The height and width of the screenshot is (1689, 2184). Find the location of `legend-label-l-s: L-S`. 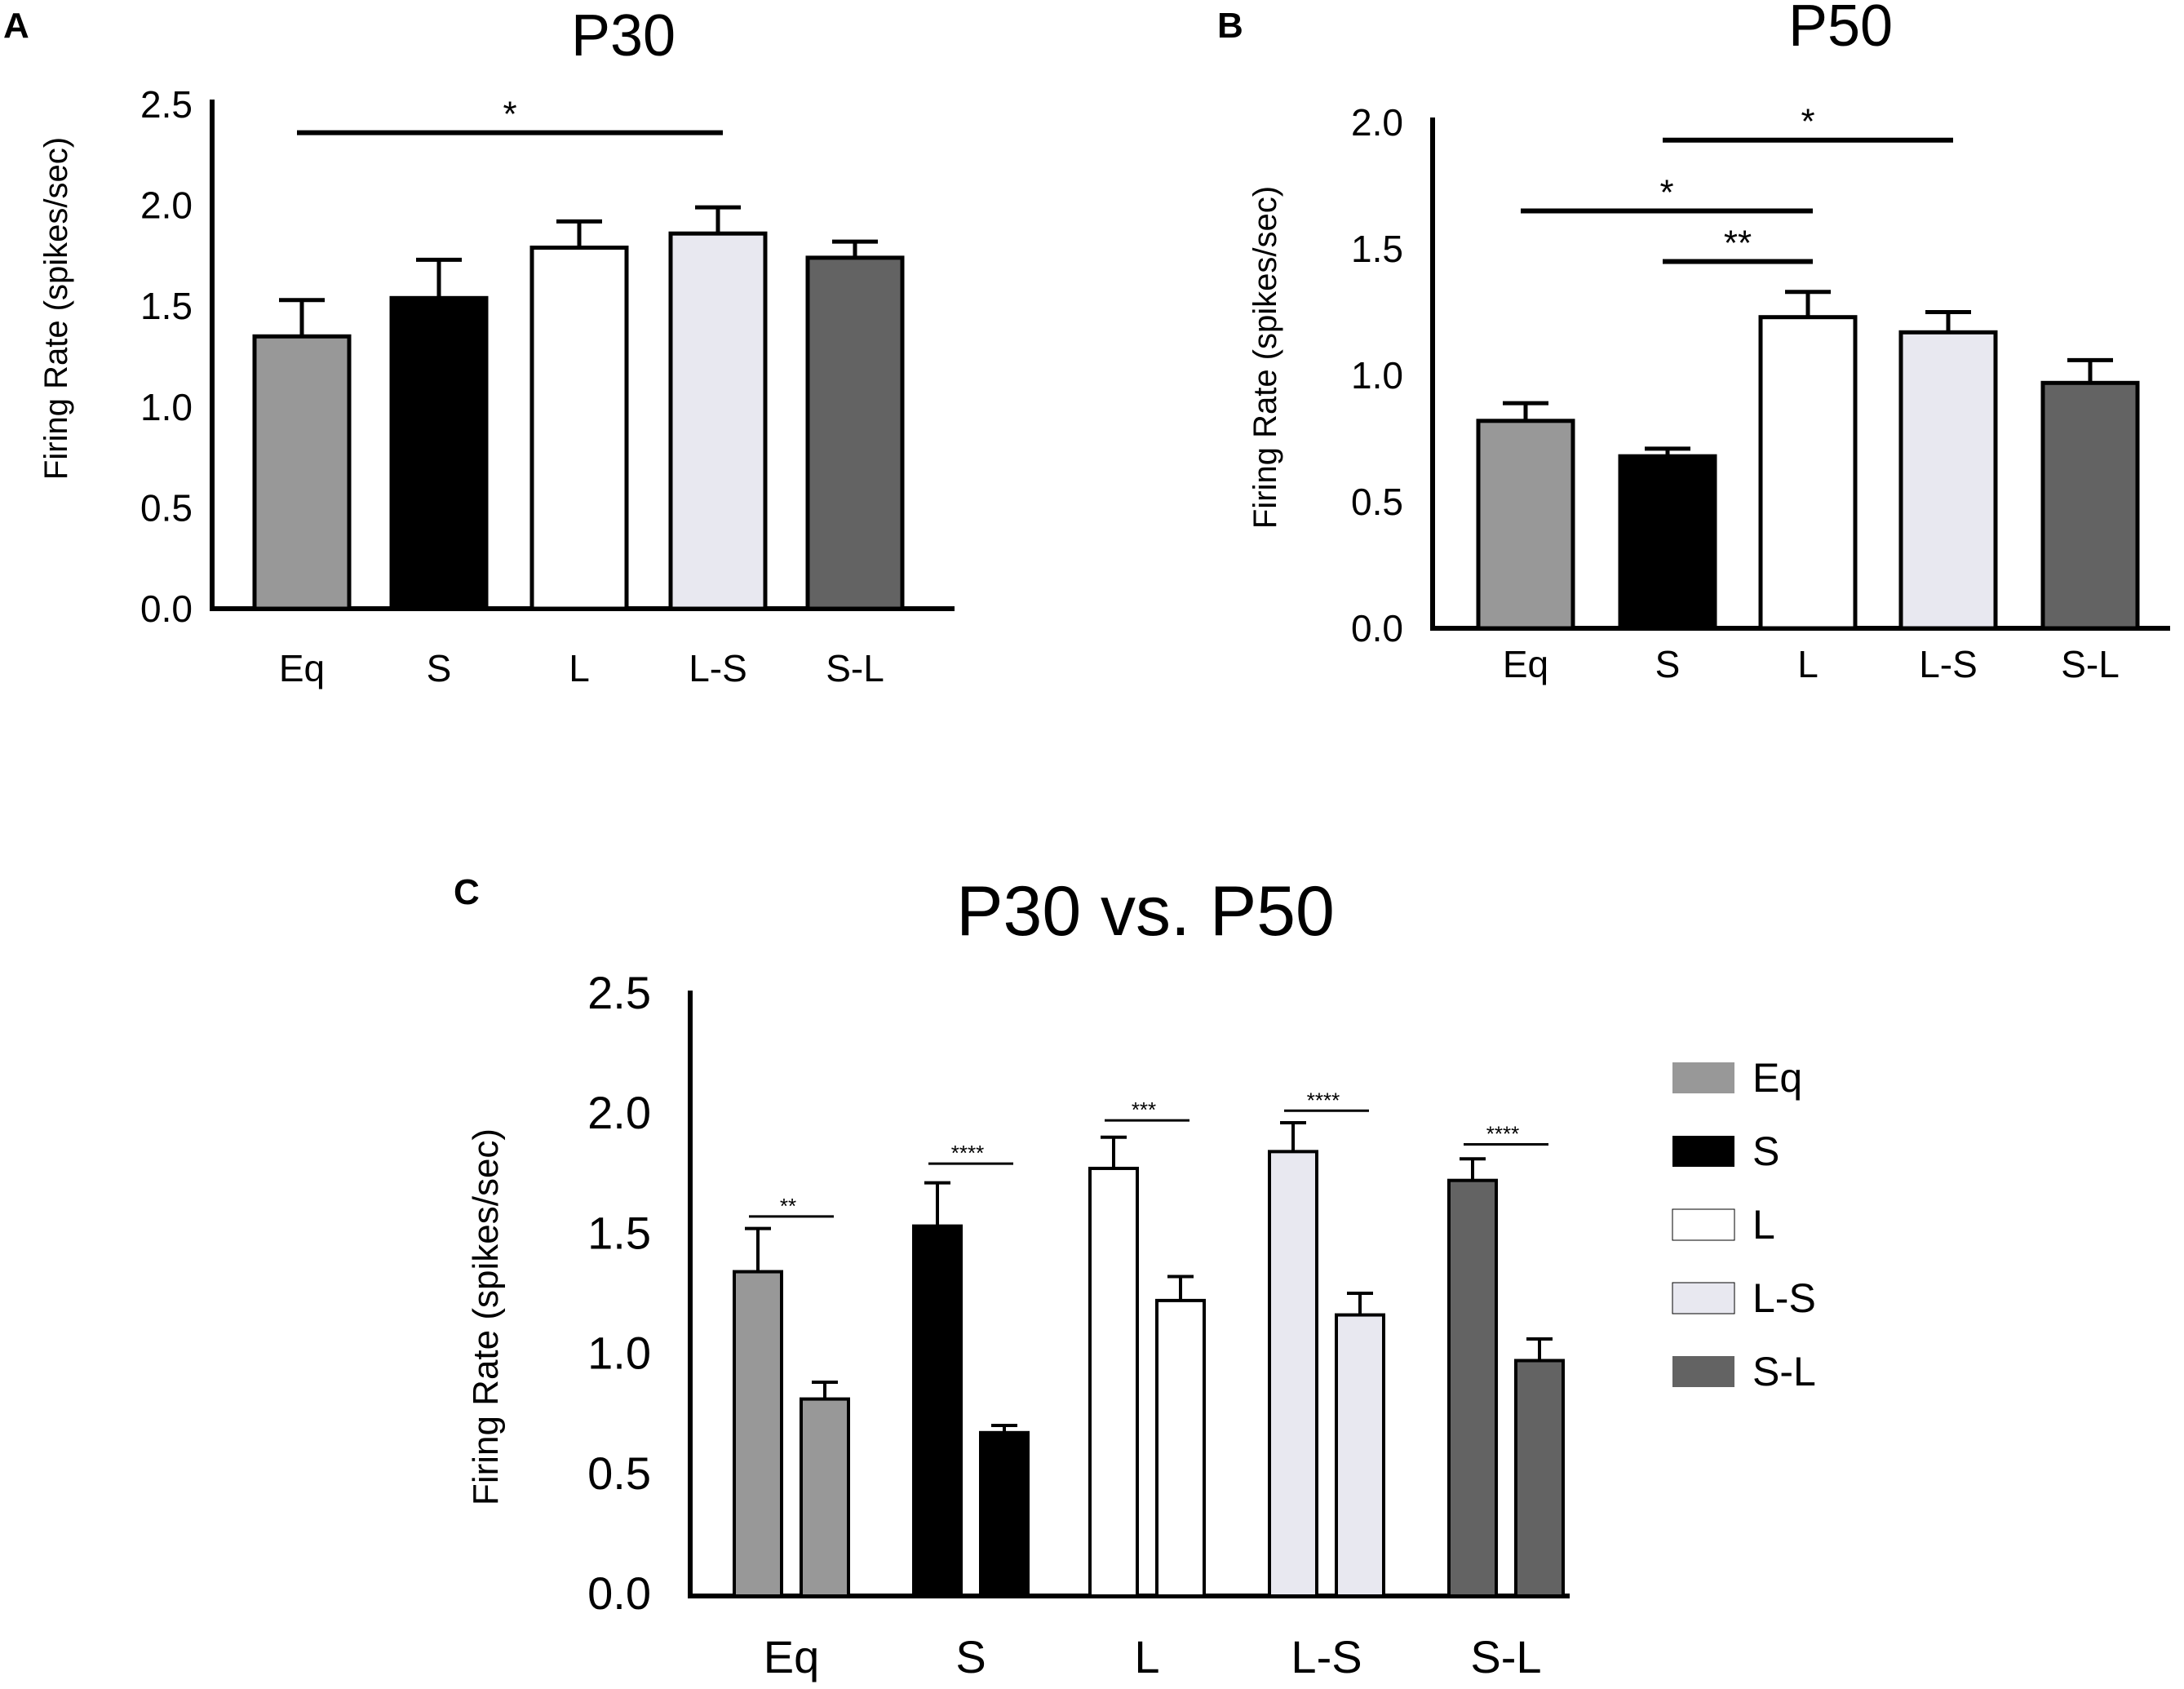

legend-label-l-s: L-S is located at coordinates (1784, 1298).